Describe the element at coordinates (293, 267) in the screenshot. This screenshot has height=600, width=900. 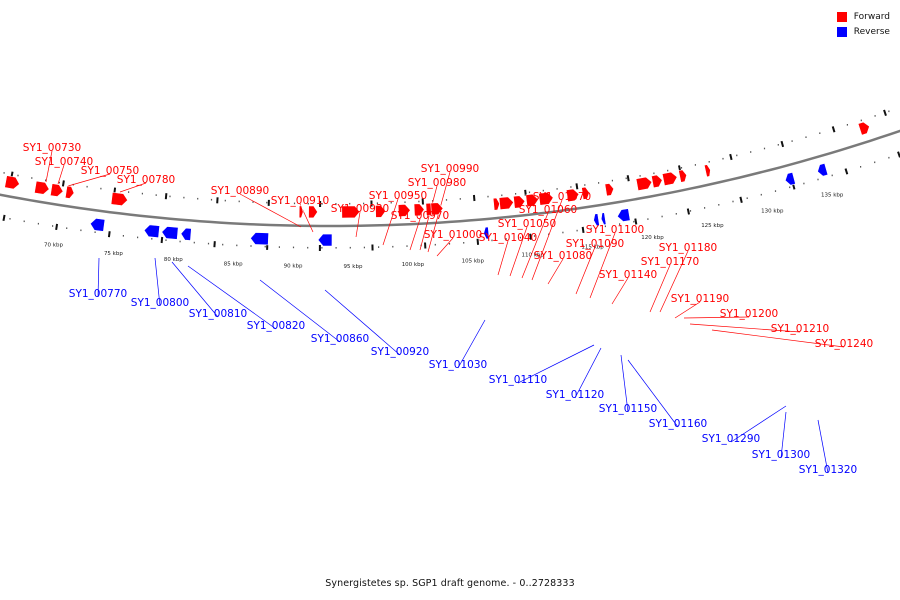
I see `tick-label: 90 kbp` at that location.